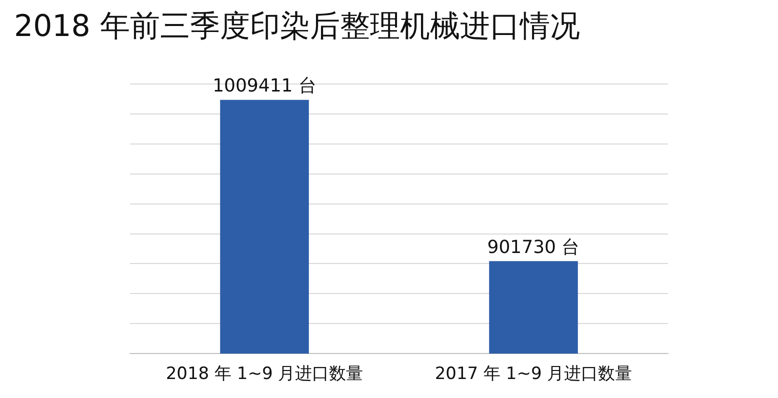 The width and height of the screenshot is (778, 398). Describe the element at coordinates (533, 374) in the screenshot. I see `x-tick-label: 2017 年 1~9 月进口数量` at that location.